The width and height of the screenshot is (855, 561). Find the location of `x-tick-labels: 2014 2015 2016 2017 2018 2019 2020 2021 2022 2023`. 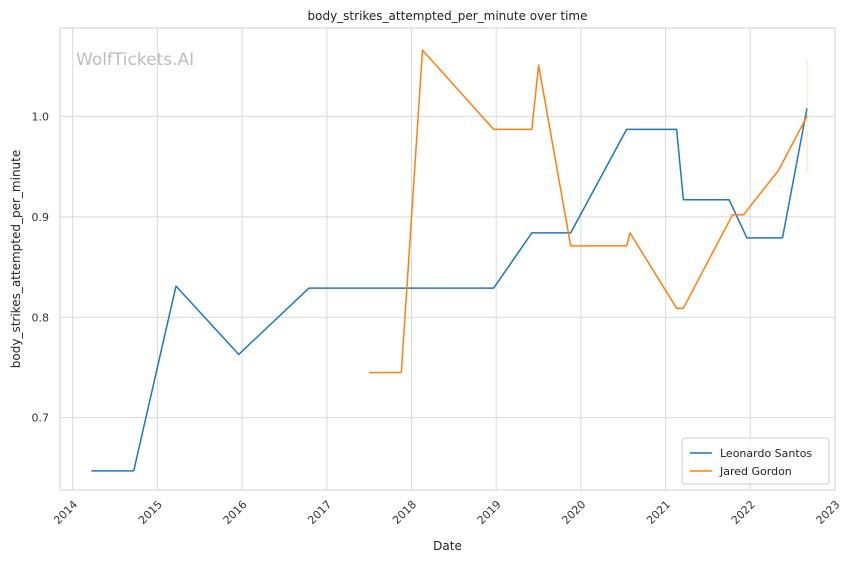

x-tick-labels: 2014 2015 2016 2017 2018 2019 2020 2021 2022 2023 is located at coordinates (446, 512).